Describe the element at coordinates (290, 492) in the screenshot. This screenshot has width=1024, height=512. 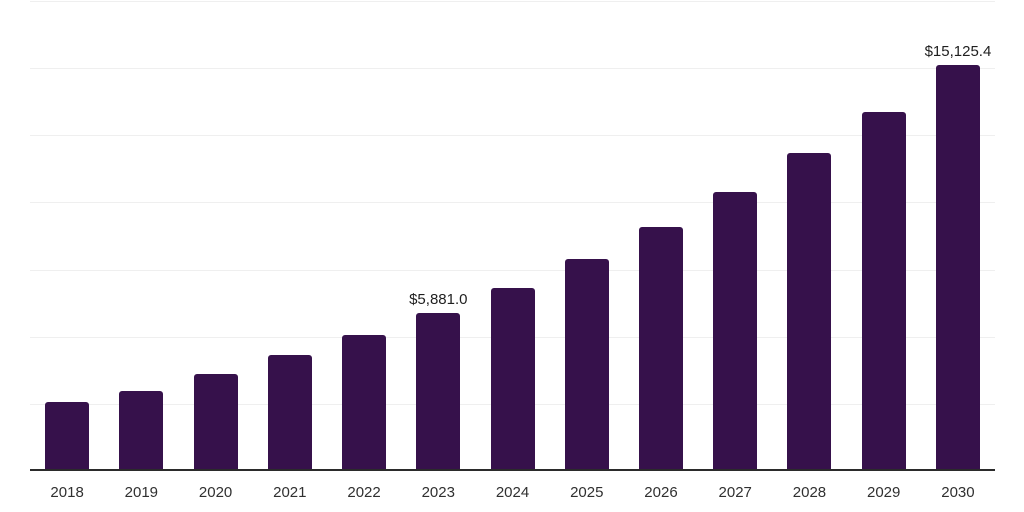
I see `x-tick-2021: 2021` at that location.